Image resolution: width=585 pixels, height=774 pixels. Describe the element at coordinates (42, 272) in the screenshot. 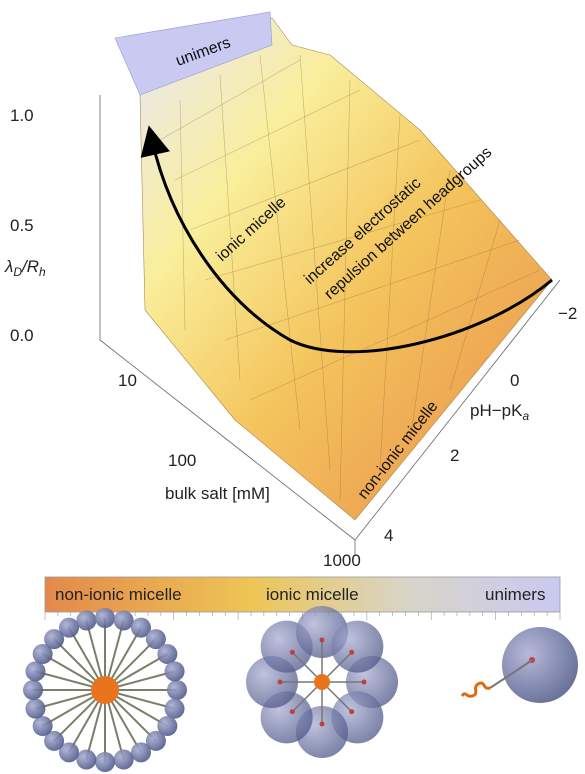

I see `label-part: h` at that location.